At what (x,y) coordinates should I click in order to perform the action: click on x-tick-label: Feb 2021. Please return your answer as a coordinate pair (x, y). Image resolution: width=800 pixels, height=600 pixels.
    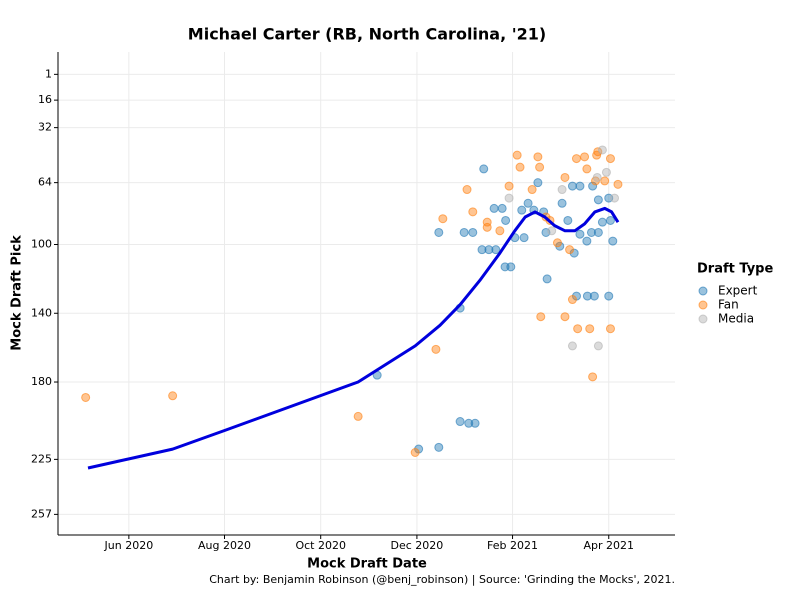
    Looking at the image, I should click on (512, 545).